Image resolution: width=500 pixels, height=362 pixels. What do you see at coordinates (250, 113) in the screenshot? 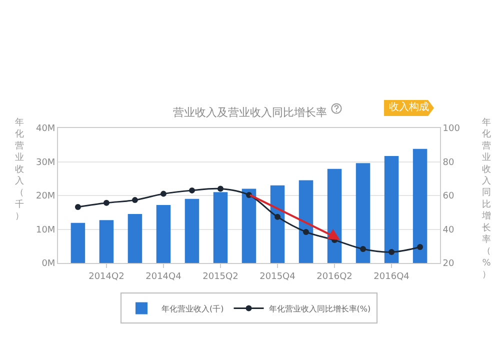
I see `chart-title: 营业收入及营业收入同比增长率` at bounding box center [250, 113].